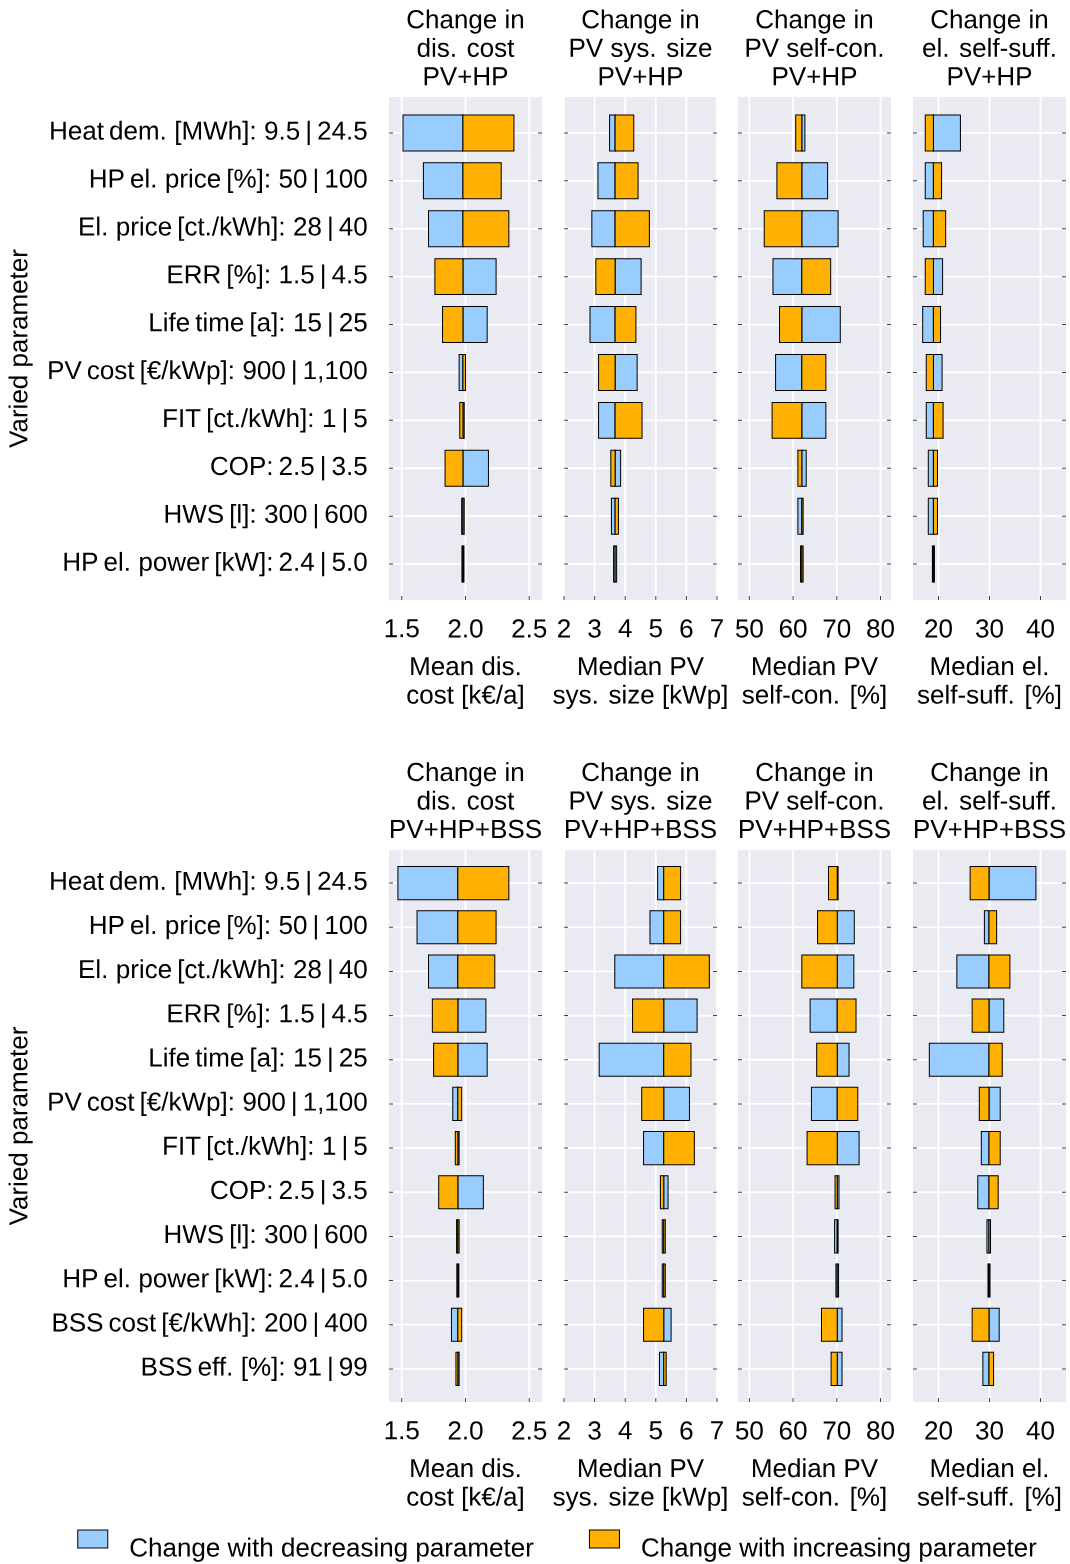 This screenshot has height=1564, width=1070. What do you see at coordinates (641, 800) in the screenshot?
I see `chart-title: Change in PV sys. size PV+HP+BSS` at bounding box center [641, 800].